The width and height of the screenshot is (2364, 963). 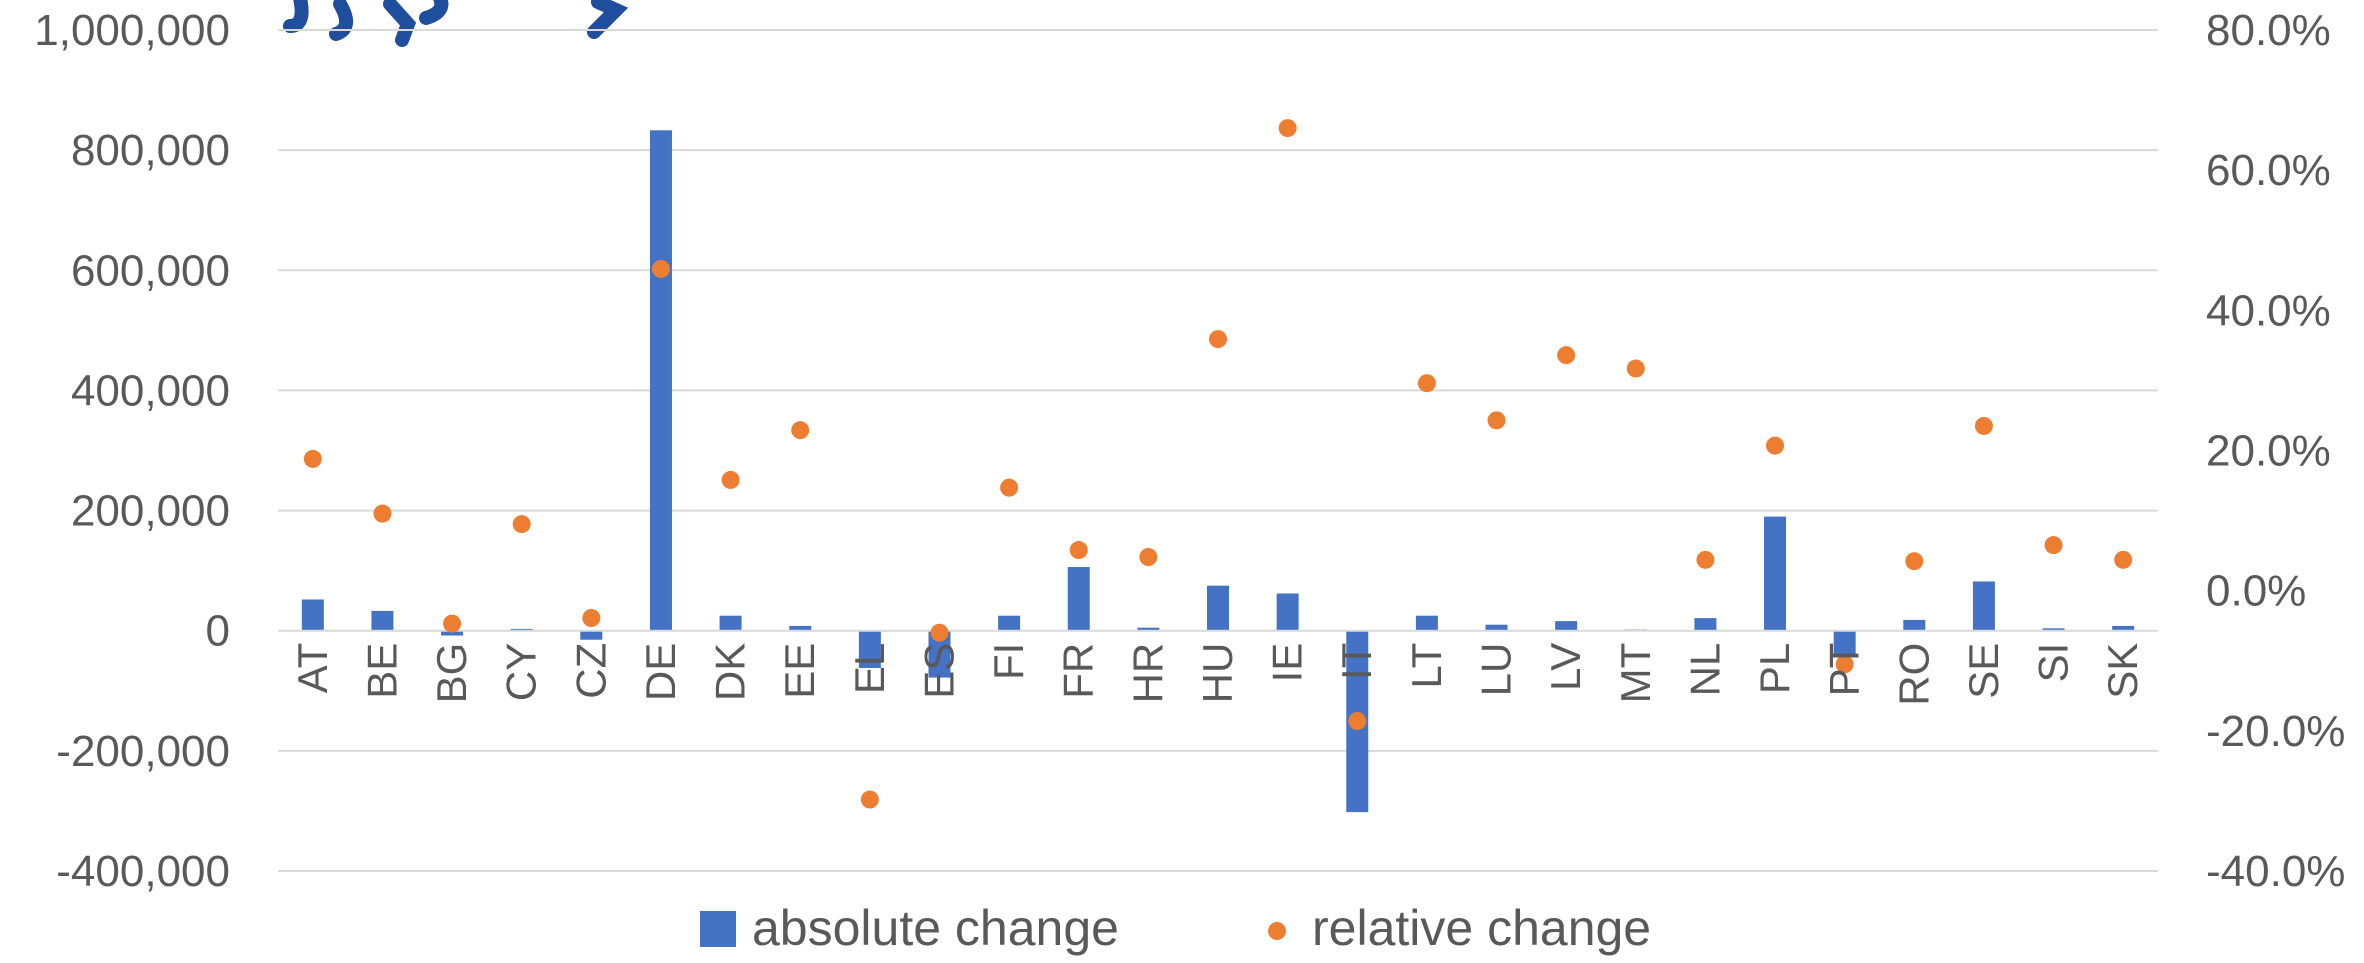 What do you see at coordinates (1775, 446) in the screenshot?
I see `point-pl` at bounding box center [1775, 446].